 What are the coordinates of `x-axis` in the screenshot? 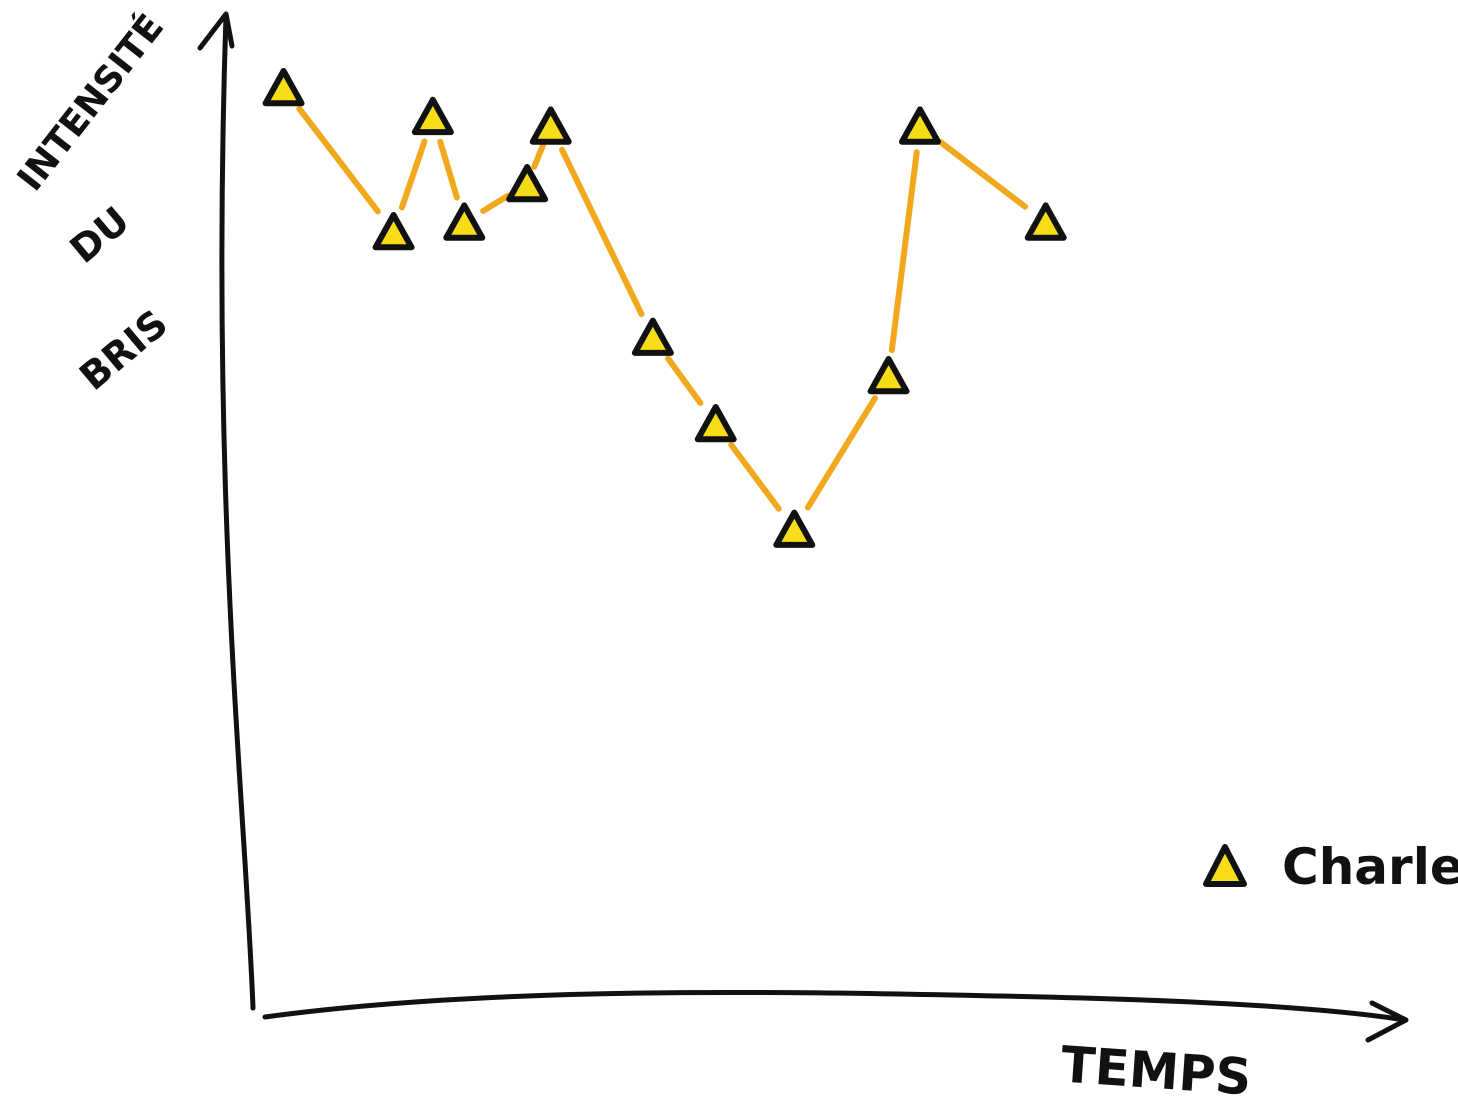 It's located at (835, 1006).